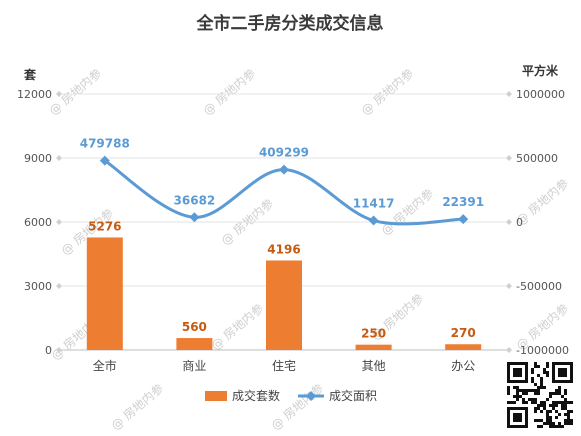 This screenshot has width=581, height=436. Describe the element at coordinates (30, 74) in the screenshot. I see `left-axis-unit: 套` at that location.